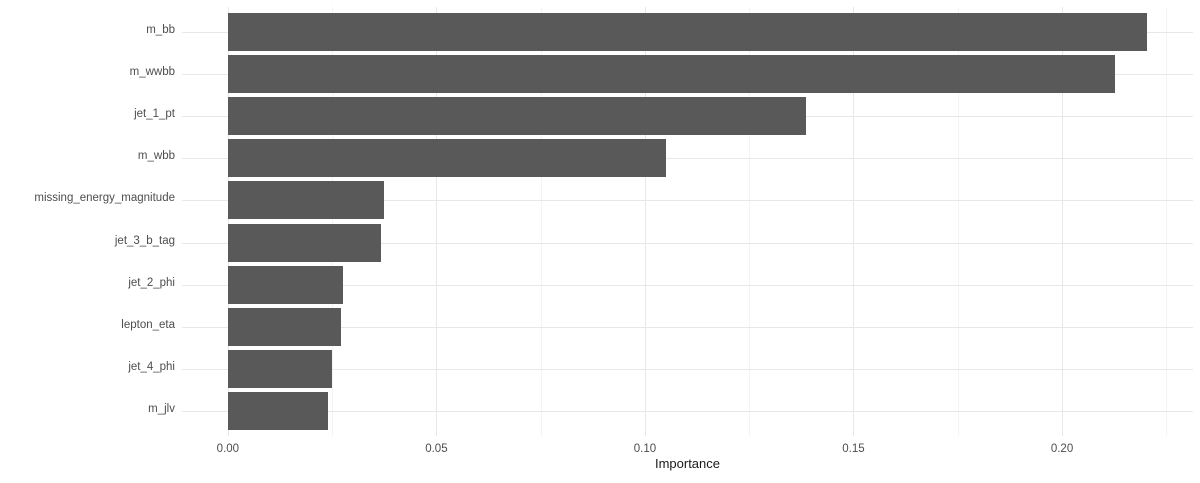  What do you see at coordinates (853, 449) in the screenshot?
I see `x-axis-tick-label: 0.15` at bounding box center [853, 449].